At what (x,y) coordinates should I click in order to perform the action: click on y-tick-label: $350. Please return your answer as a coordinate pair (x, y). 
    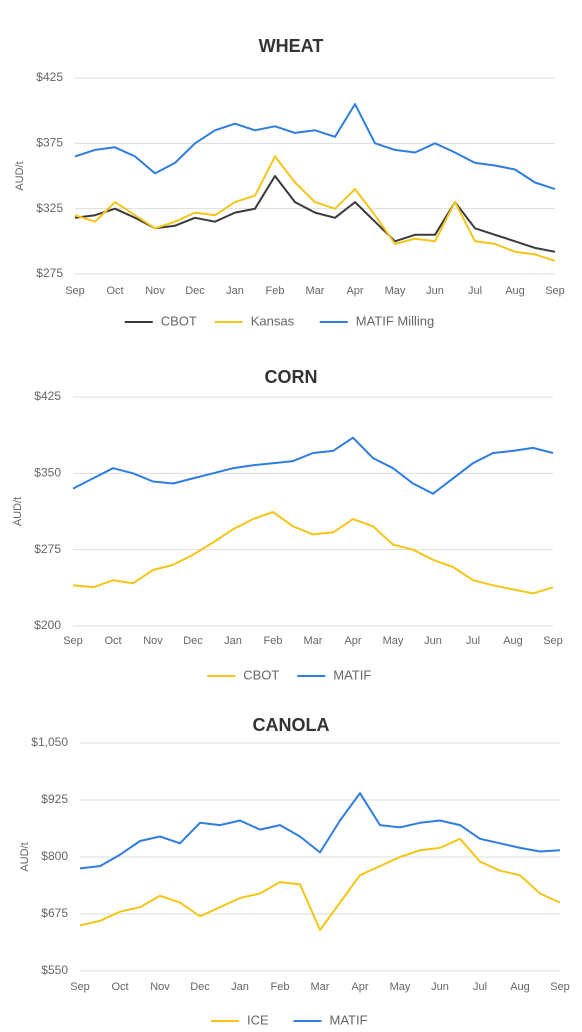
    Looking at the image, I should click on (47, 473).